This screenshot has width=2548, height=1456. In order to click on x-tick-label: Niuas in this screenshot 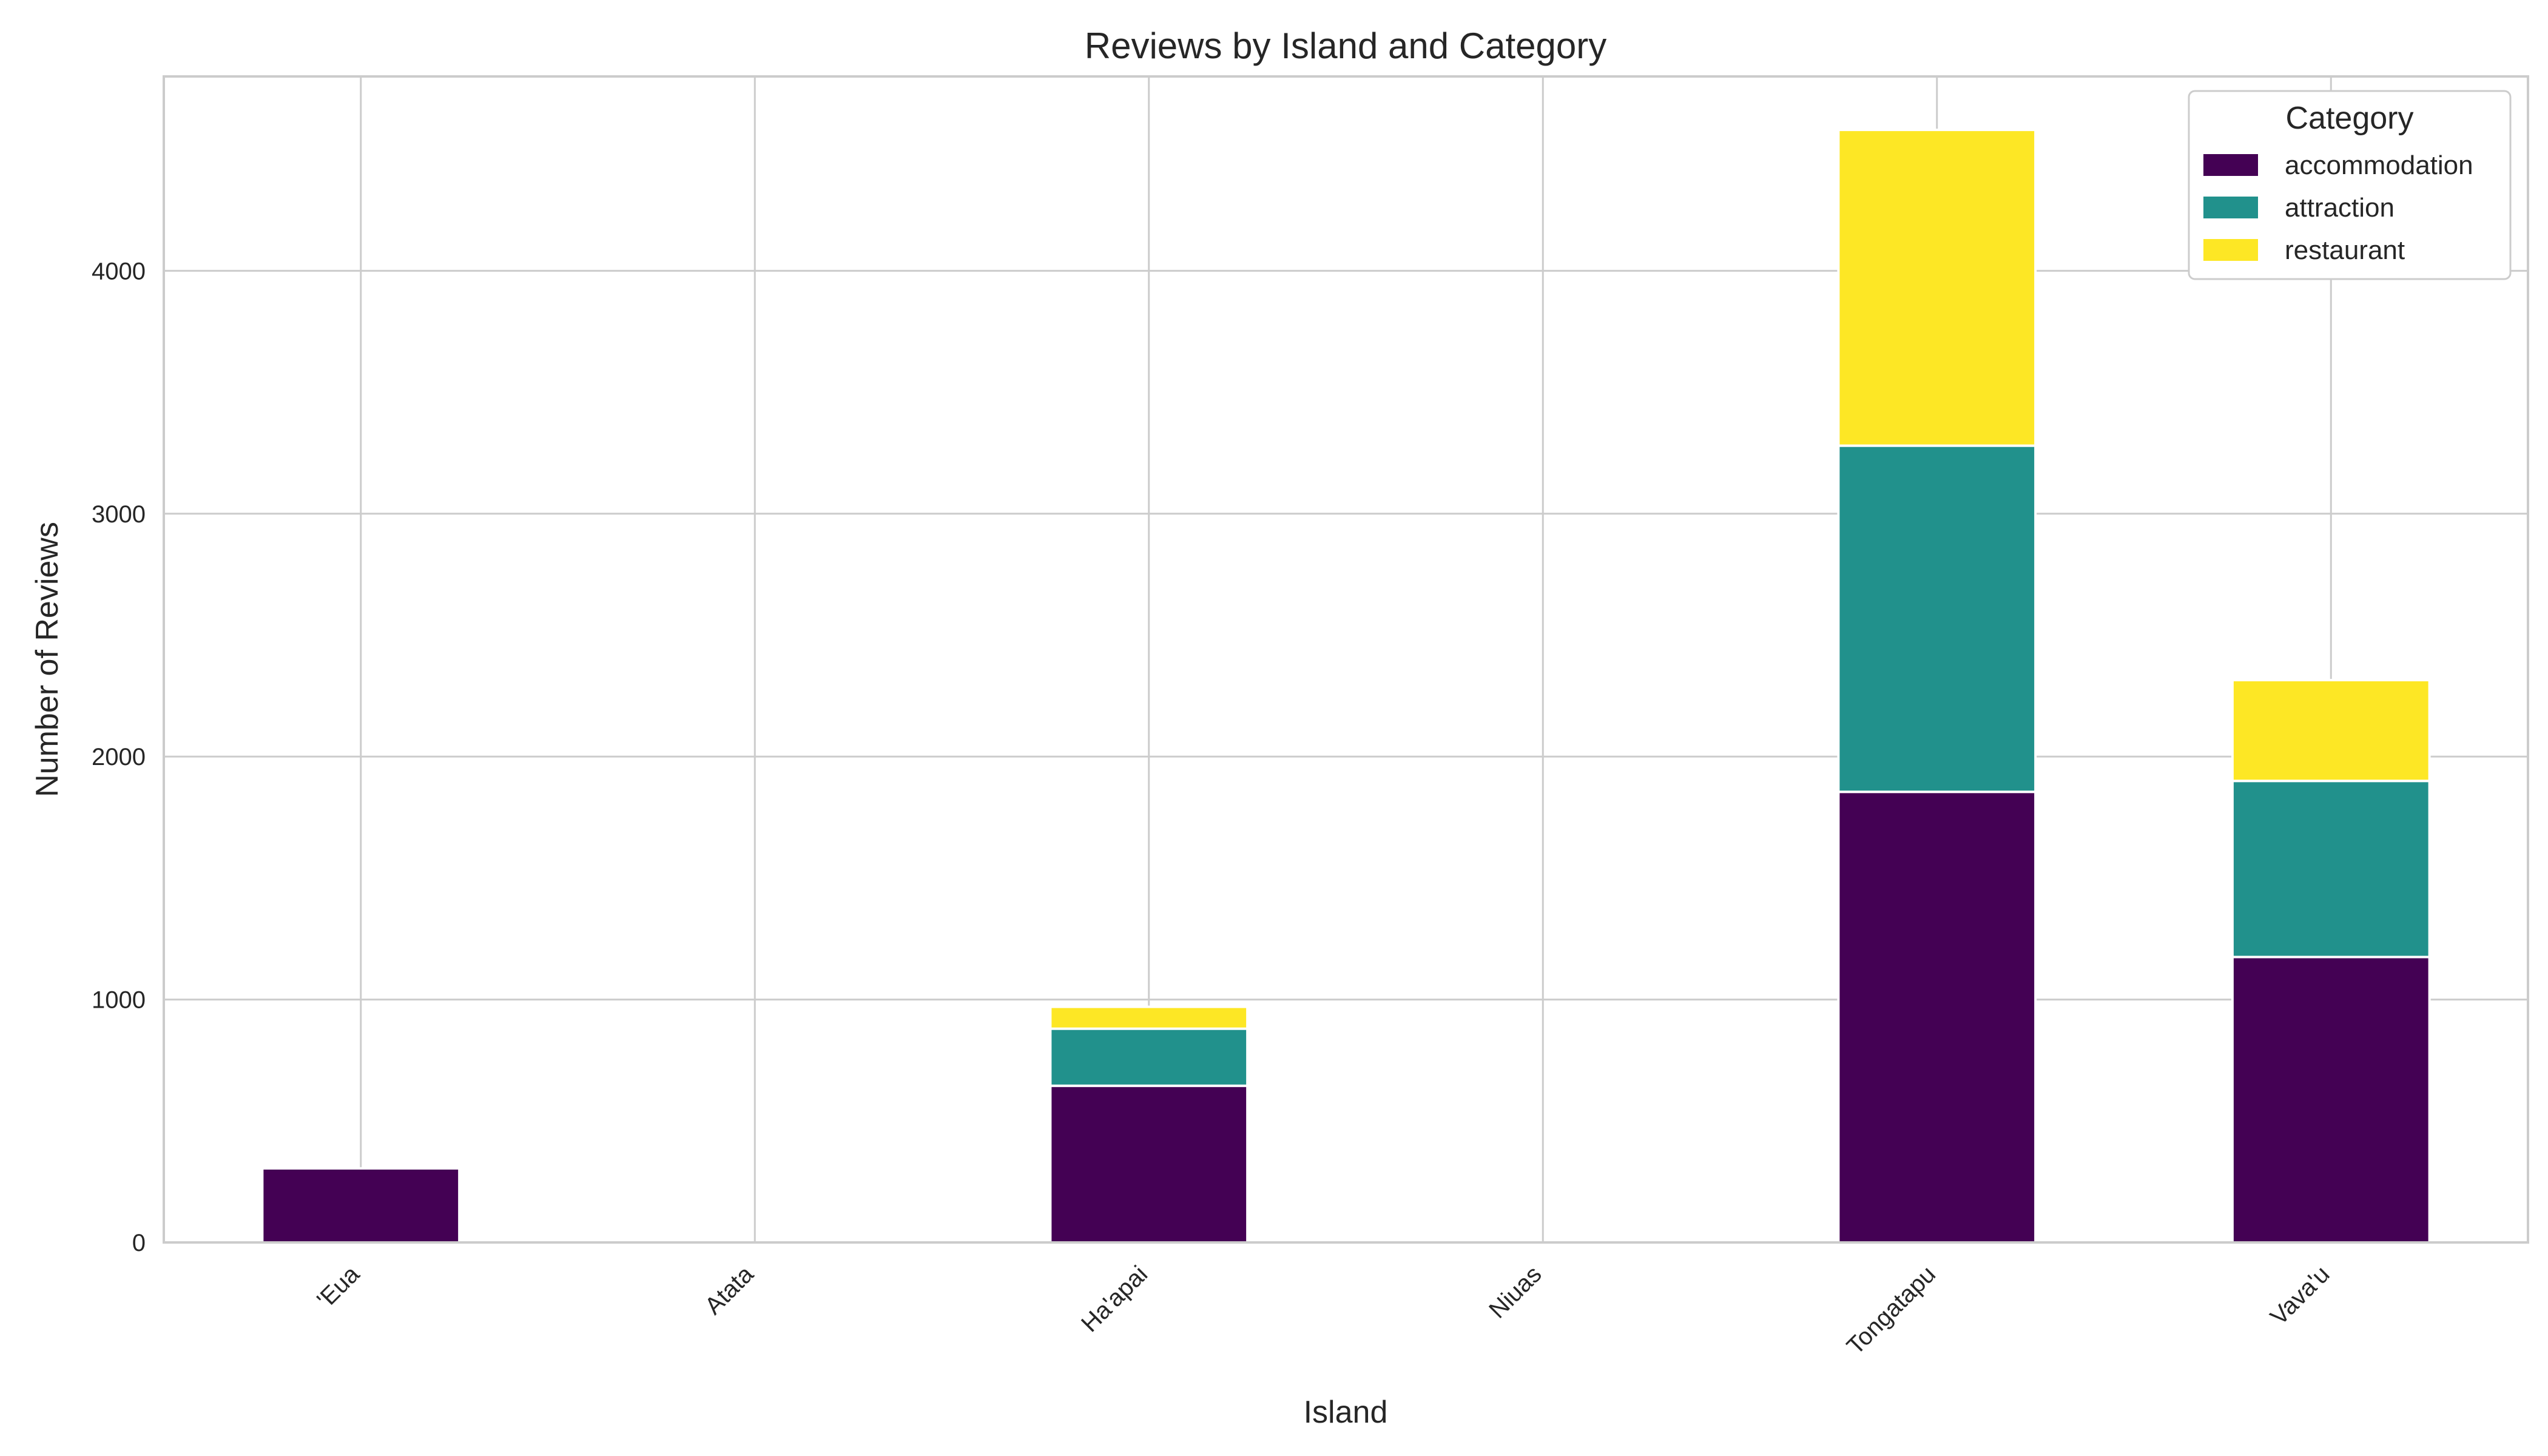, I will do `click(1515, 1292)`.